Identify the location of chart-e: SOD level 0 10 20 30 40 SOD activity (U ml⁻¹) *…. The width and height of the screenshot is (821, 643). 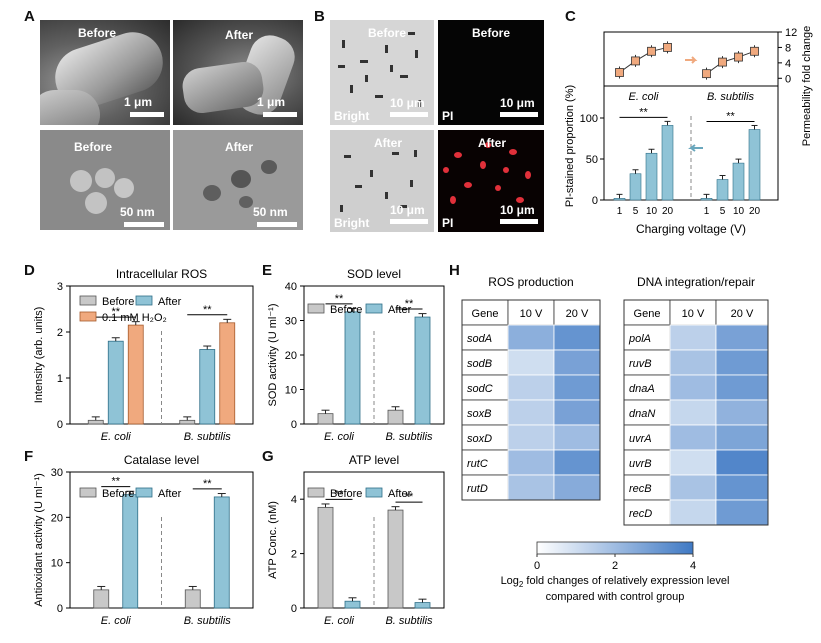
(356, 355).